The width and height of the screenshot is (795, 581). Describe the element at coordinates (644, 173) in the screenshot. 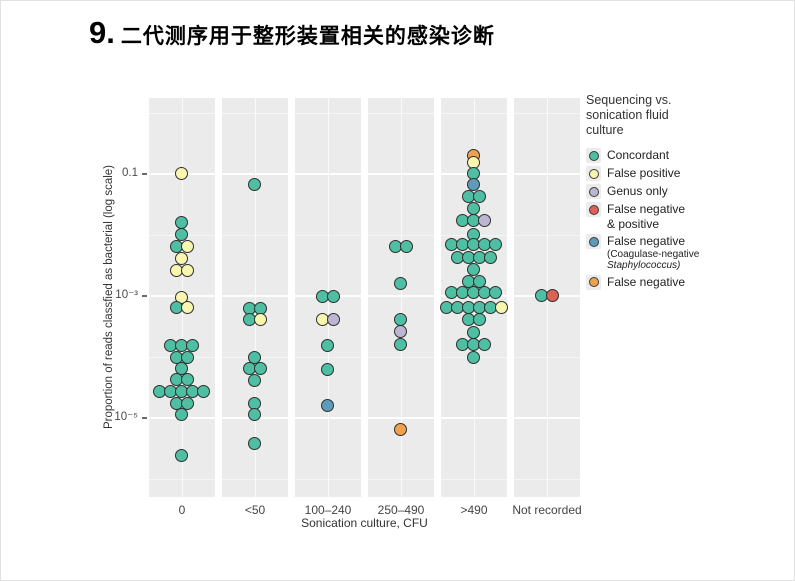

I see `legend-item-label: False positive` at that location.